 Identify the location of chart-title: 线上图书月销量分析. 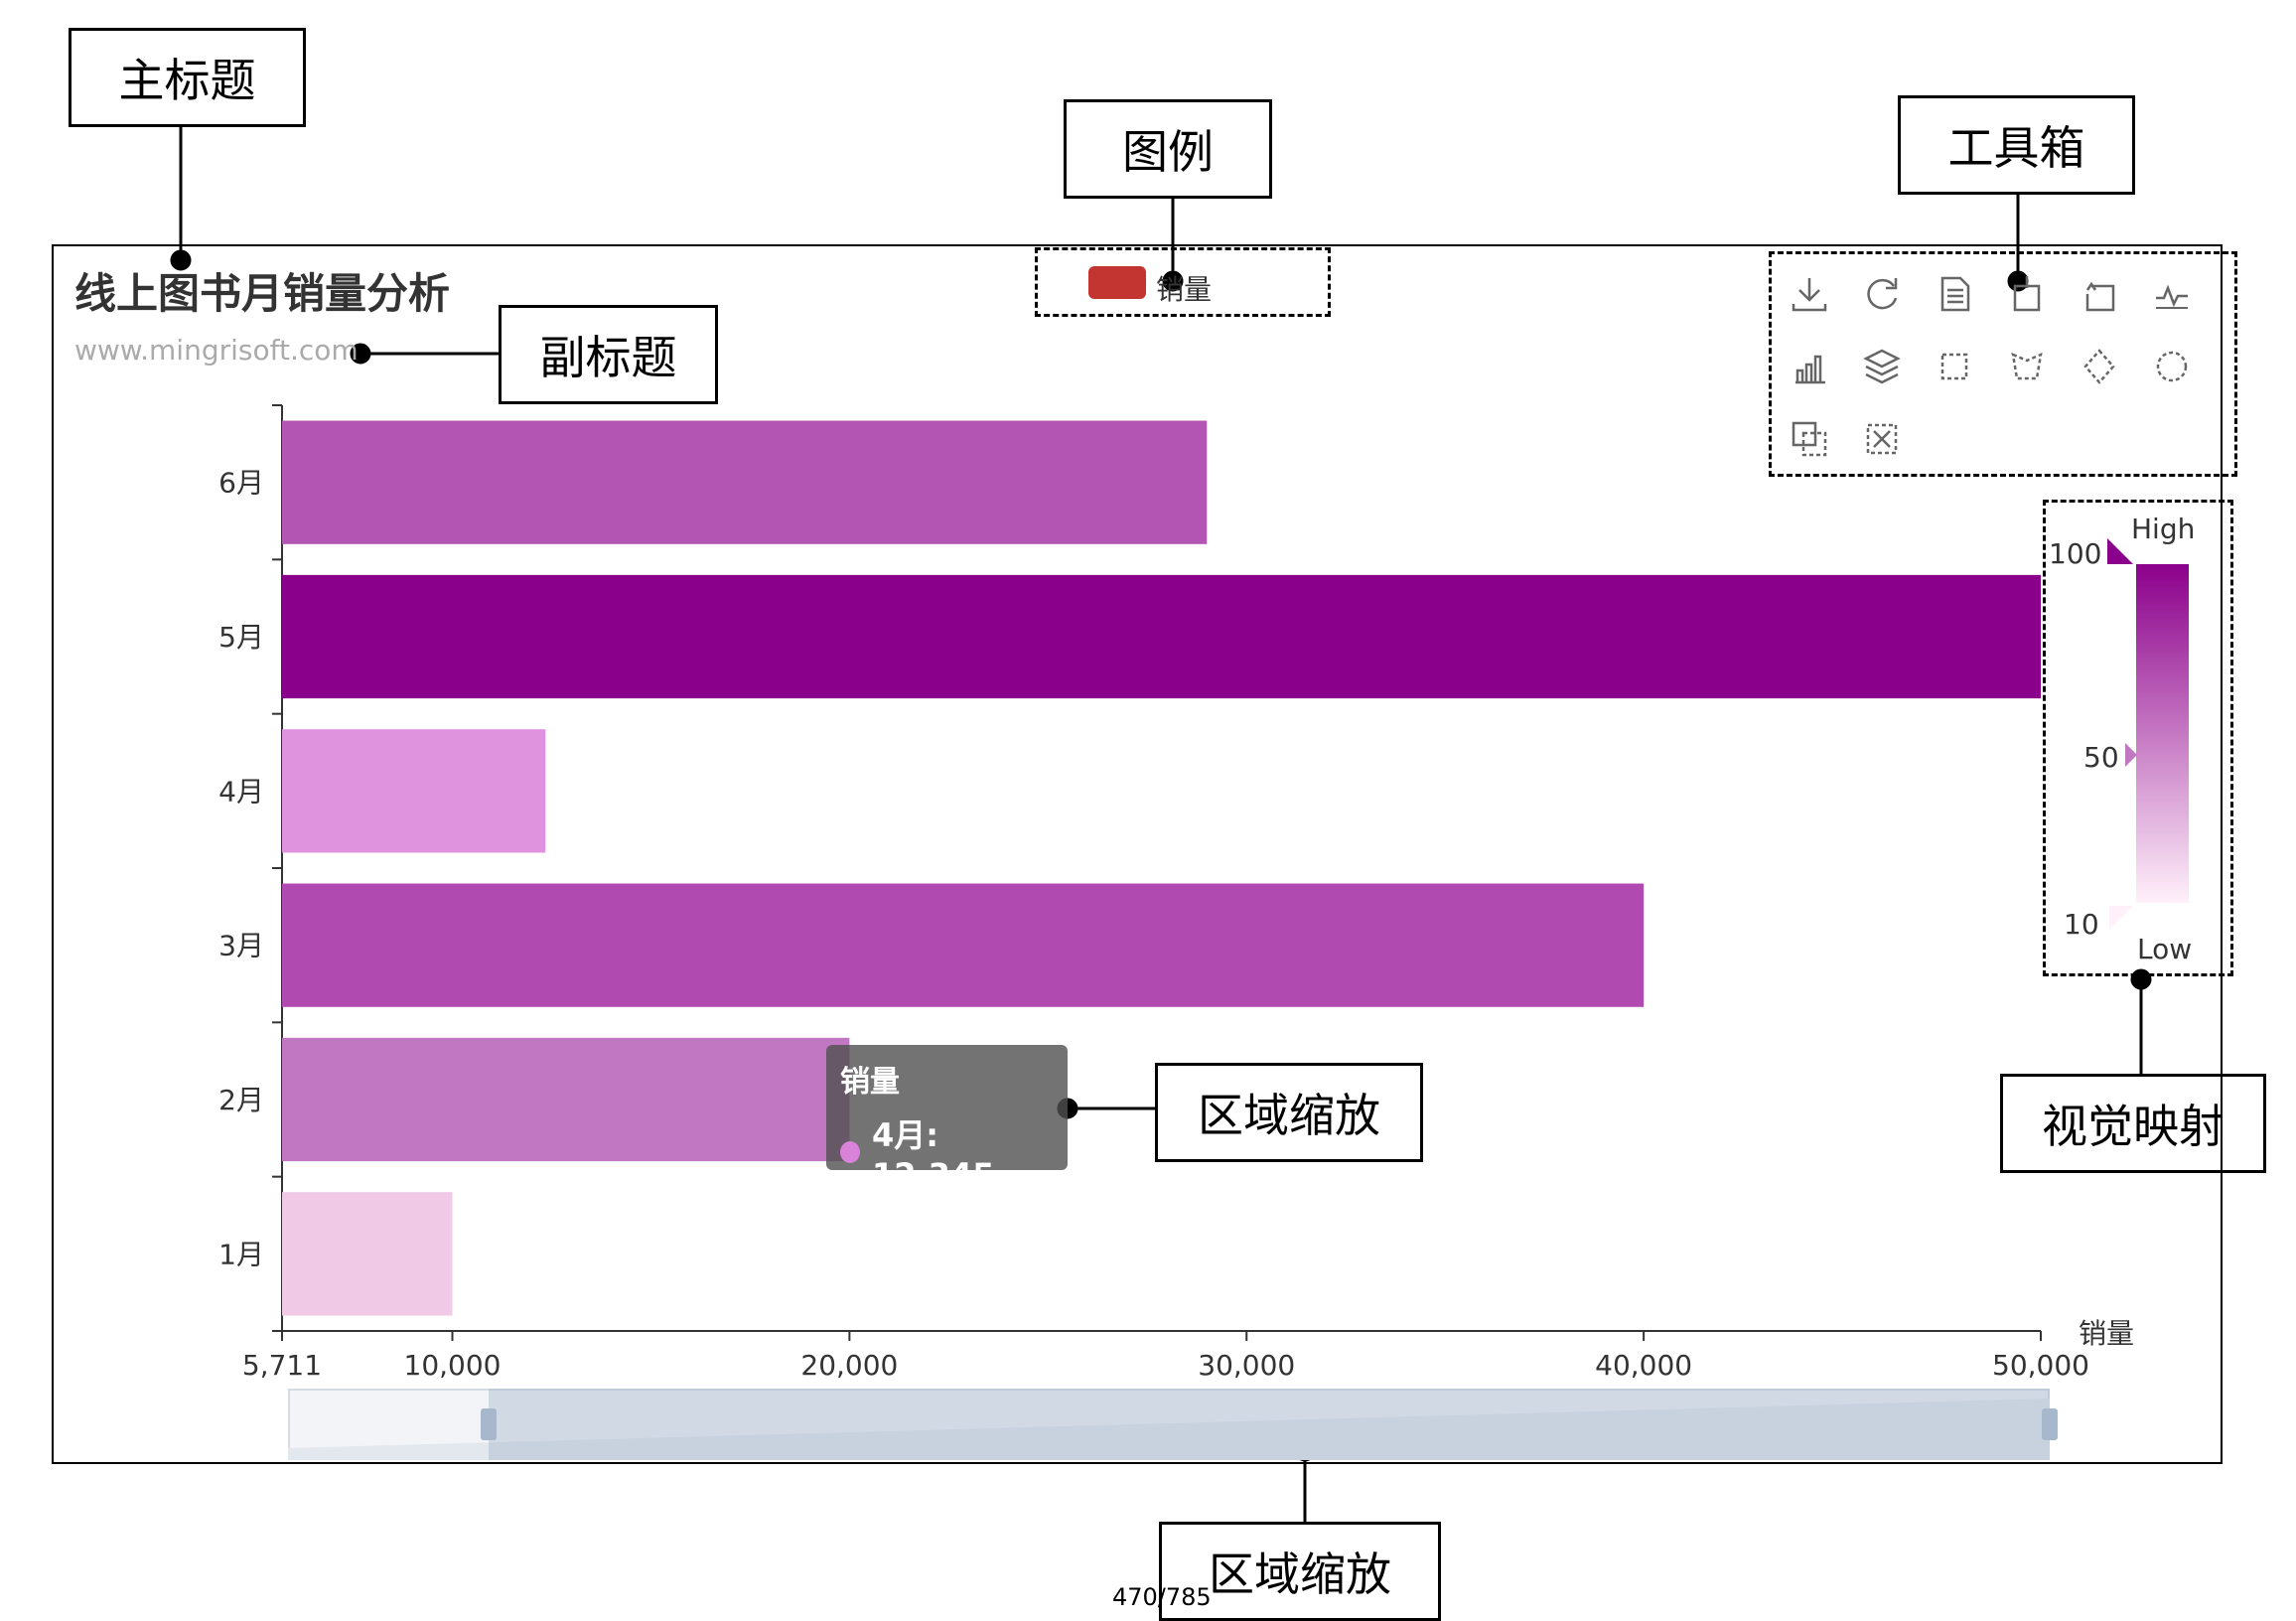
(262, 294).